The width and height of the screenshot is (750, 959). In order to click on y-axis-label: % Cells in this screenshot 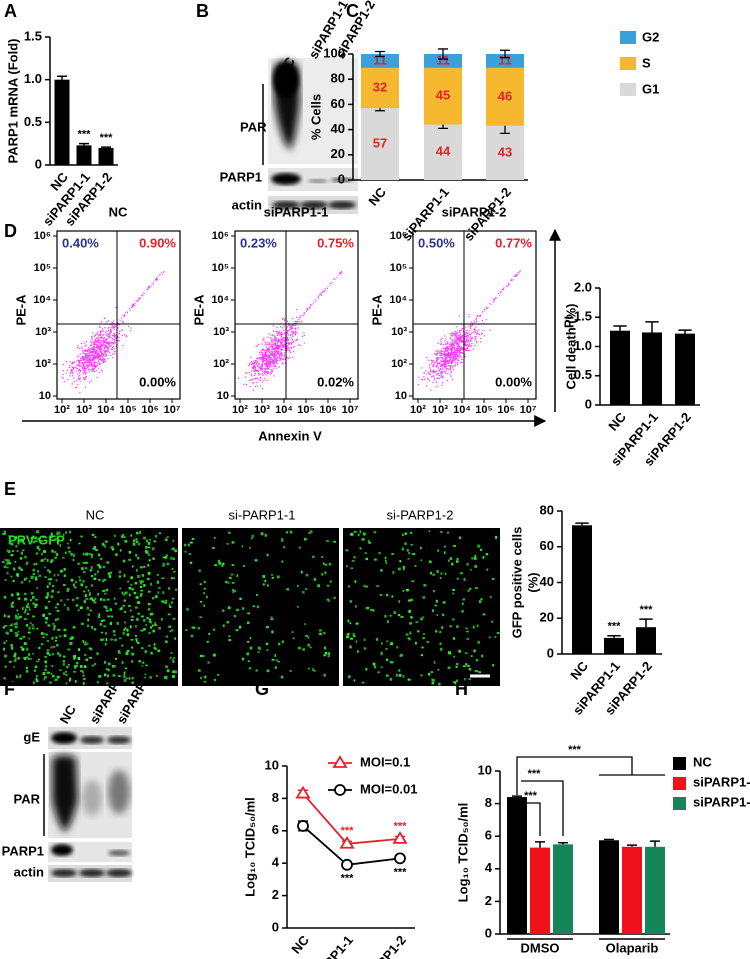, I will do `click(315, 117)`.